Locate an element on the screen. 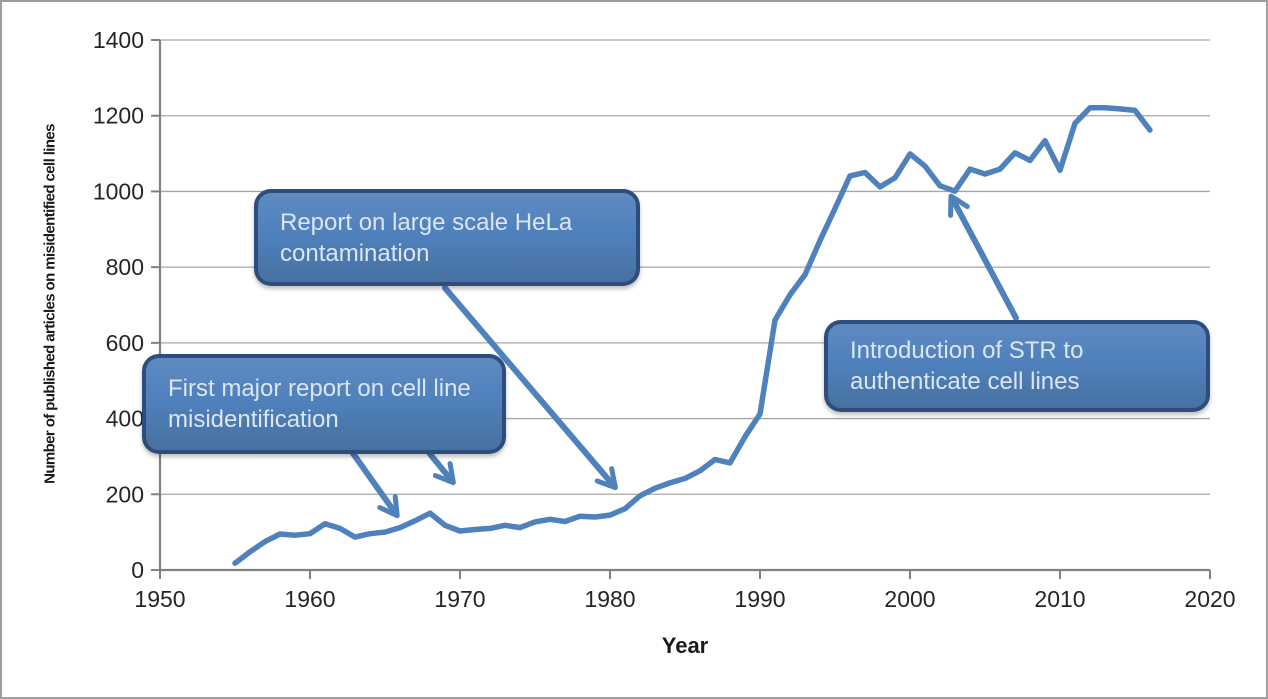  x-tick-label: 2010 is located at coordinates (1059, 599).